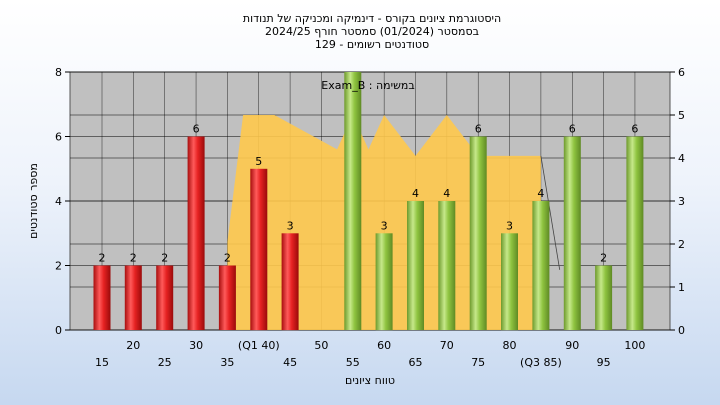 Image resolution: width=720 pixels, height=405 pixels. What do you see at coordinates (164, 258) in the screenshot?
I see `bar-label-25: 2` at bounding box center [164, 258].